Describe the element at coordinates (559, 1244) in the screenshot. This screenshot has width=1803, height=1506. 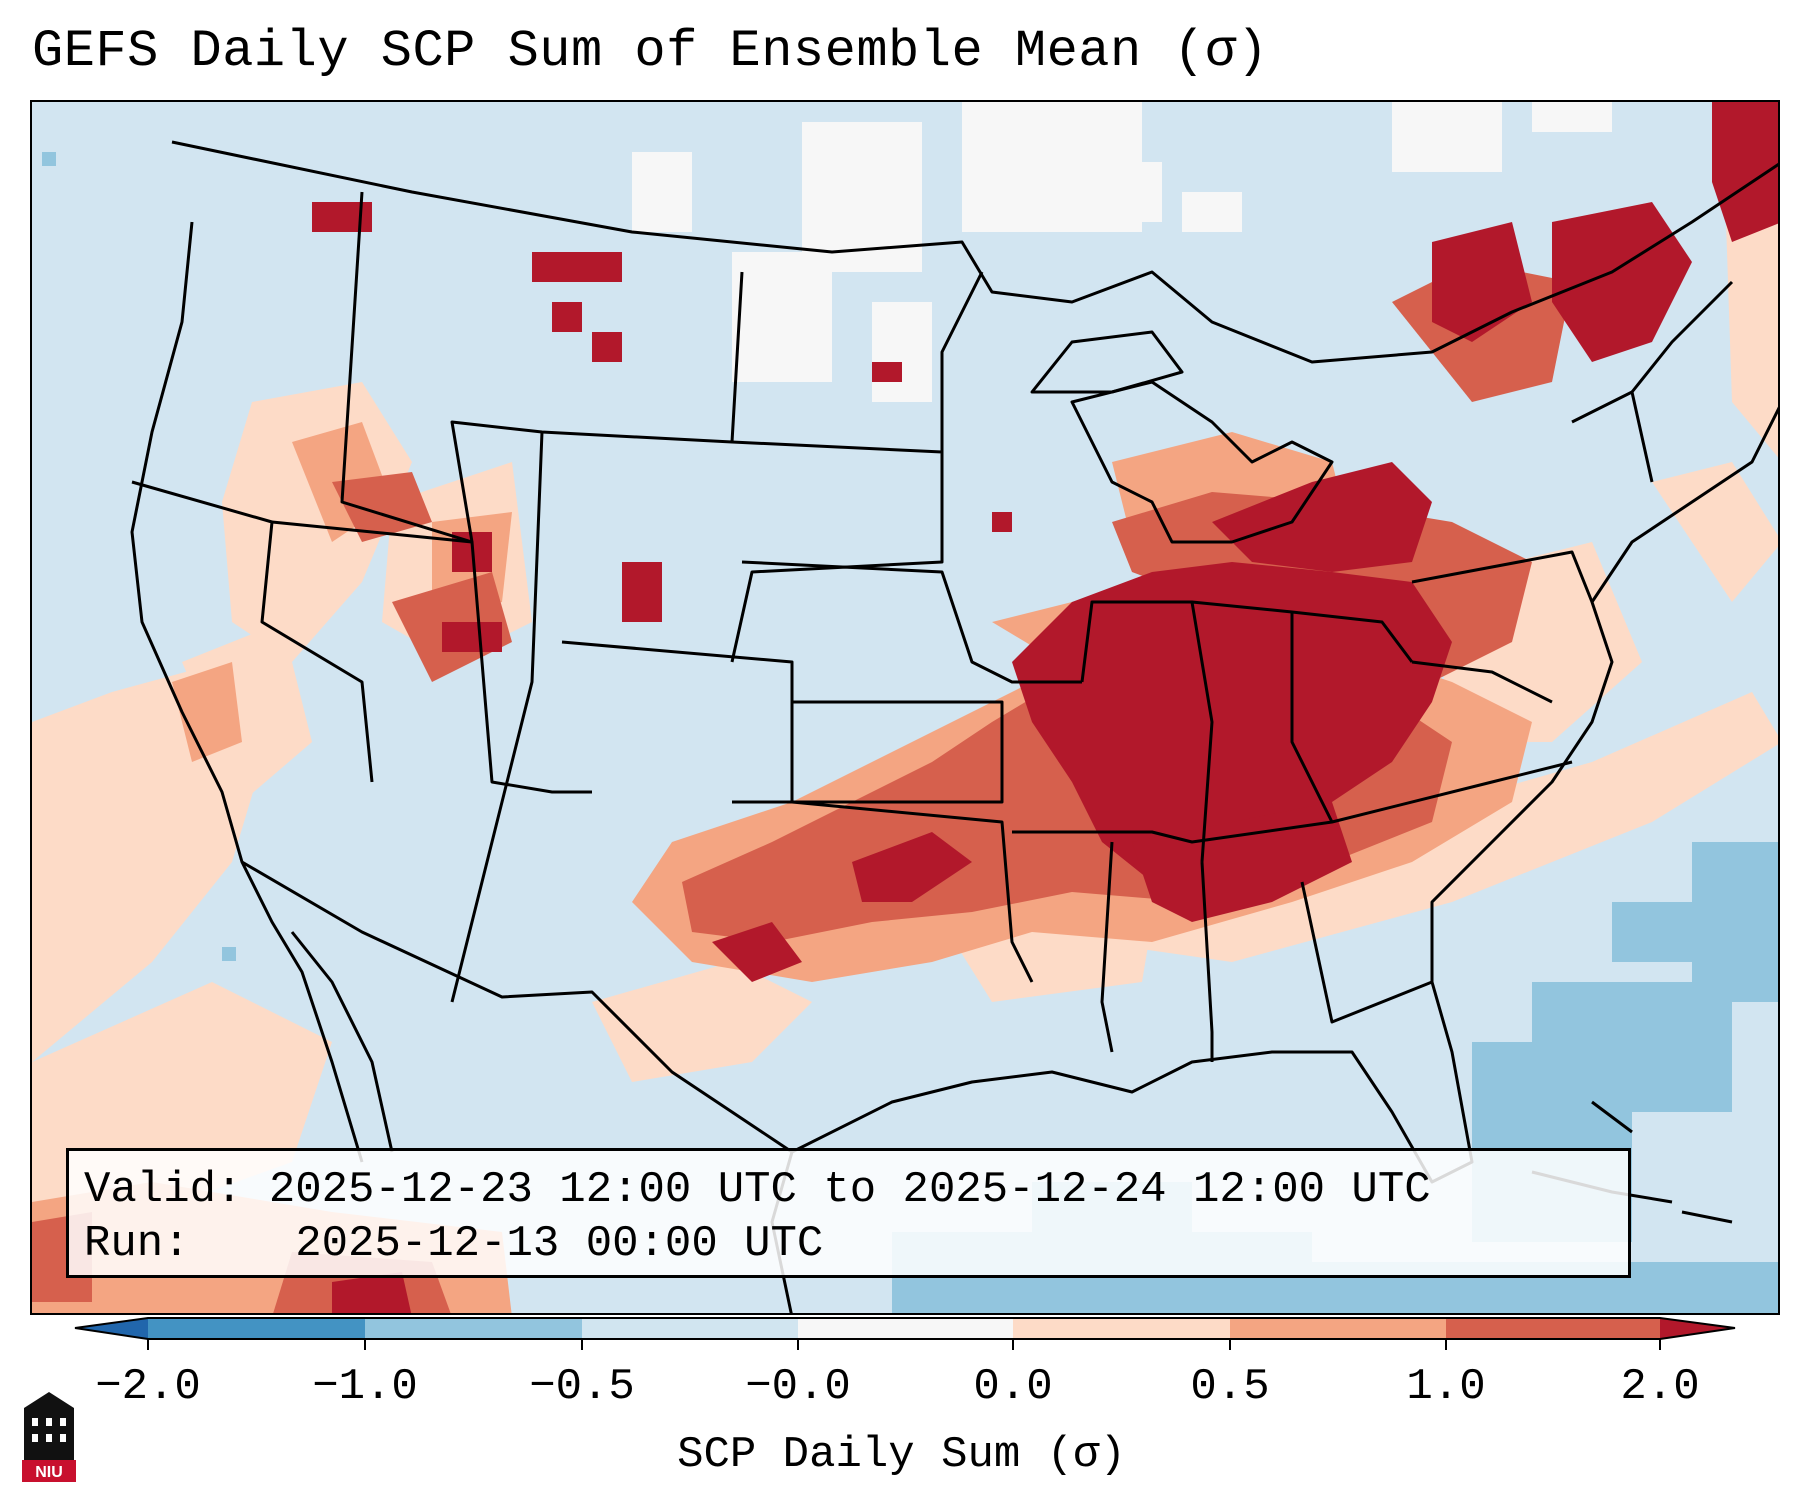
I see `run-value: 2025-12-13 00:00 UTC` at that location.